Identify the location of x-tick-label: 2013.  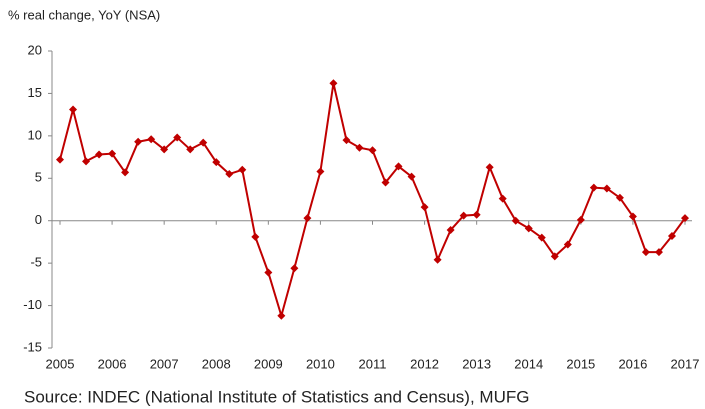
(476, 363).